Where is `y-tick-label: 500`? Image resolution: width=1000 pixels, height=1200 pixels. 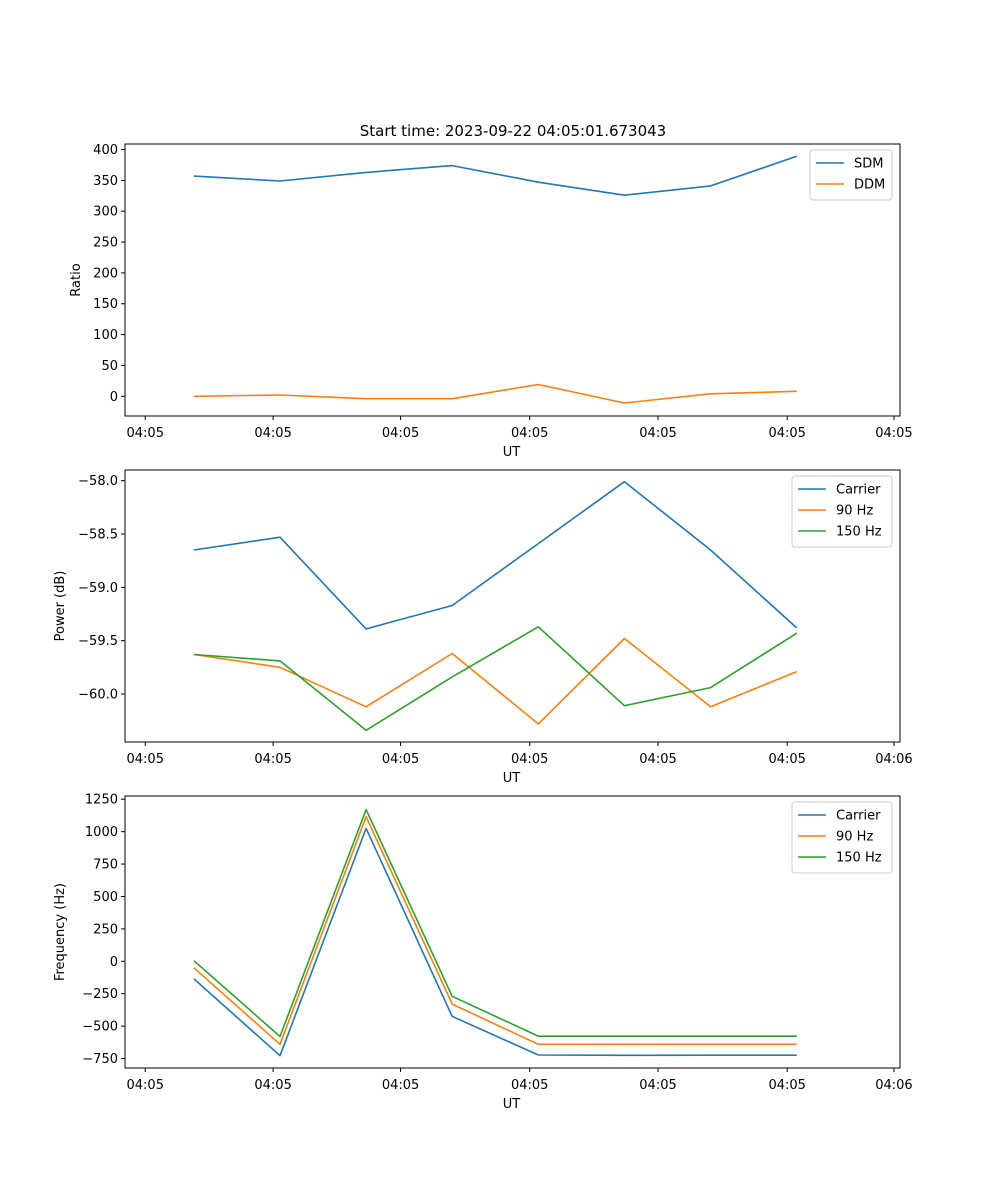
y-tick-label: 500 is located at coordinates (105, 897).